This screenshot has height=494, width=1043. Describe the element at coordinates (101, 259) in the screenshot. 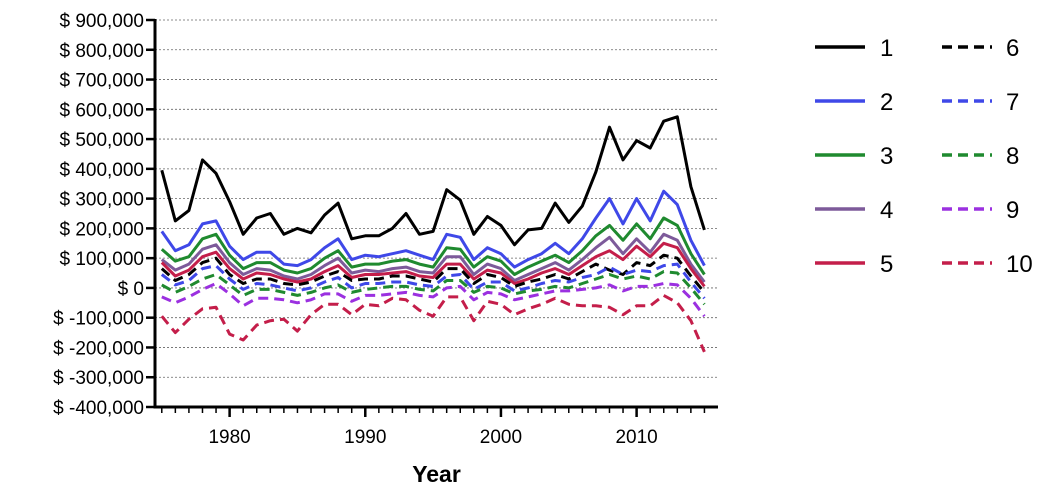

I see `y-tick-label: $ 100,000` at that location.